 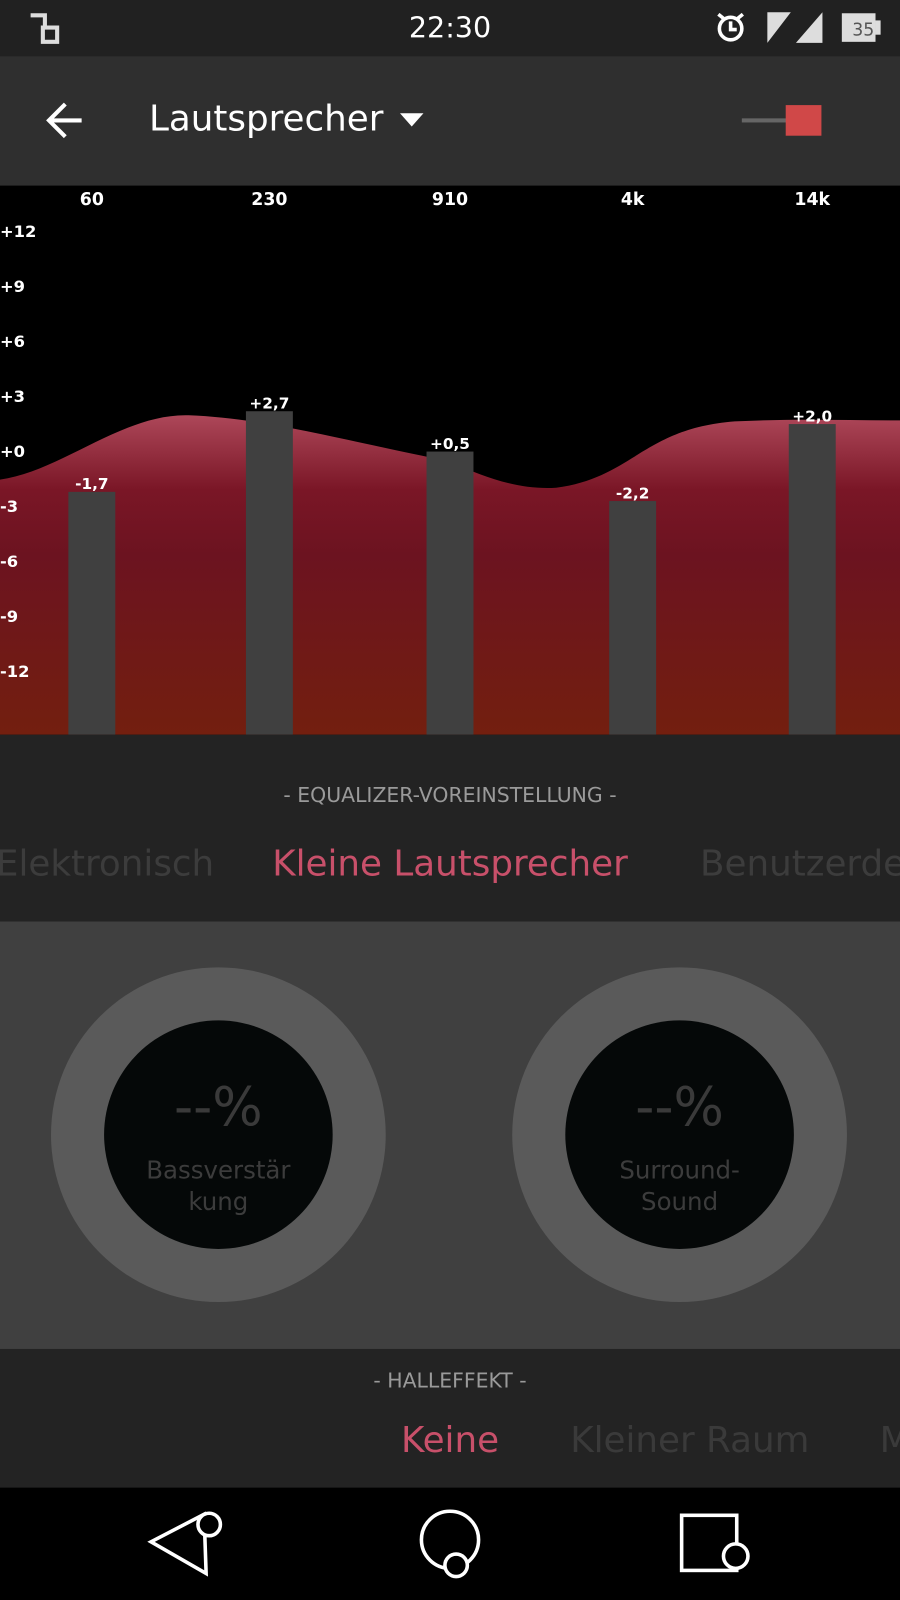 What do you see at coordinates (800, 863) in the screenshot?
I see `preset-option: Benutzerde` at bounding box center [800, 863].